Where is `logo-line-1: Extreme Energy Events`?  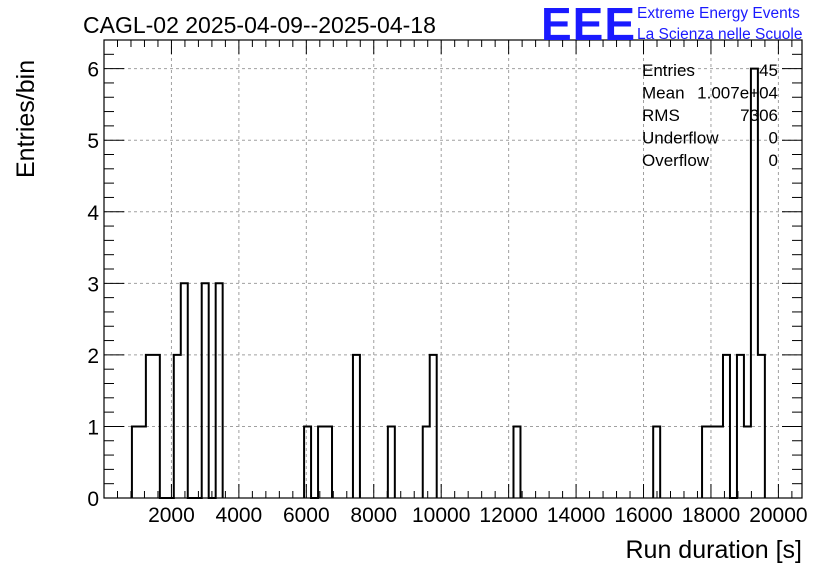
logo-line-1: Extreme Energy Events is located at coordinates (718, 13).